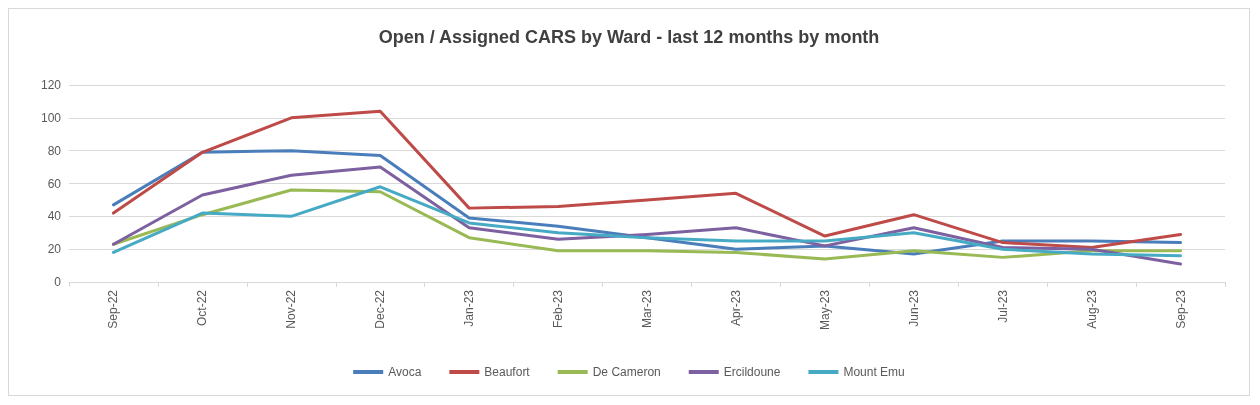  Describe the element at coordinates (113, 309) in the screenshot. I see `x-tick-label: Sep-22` at that location.